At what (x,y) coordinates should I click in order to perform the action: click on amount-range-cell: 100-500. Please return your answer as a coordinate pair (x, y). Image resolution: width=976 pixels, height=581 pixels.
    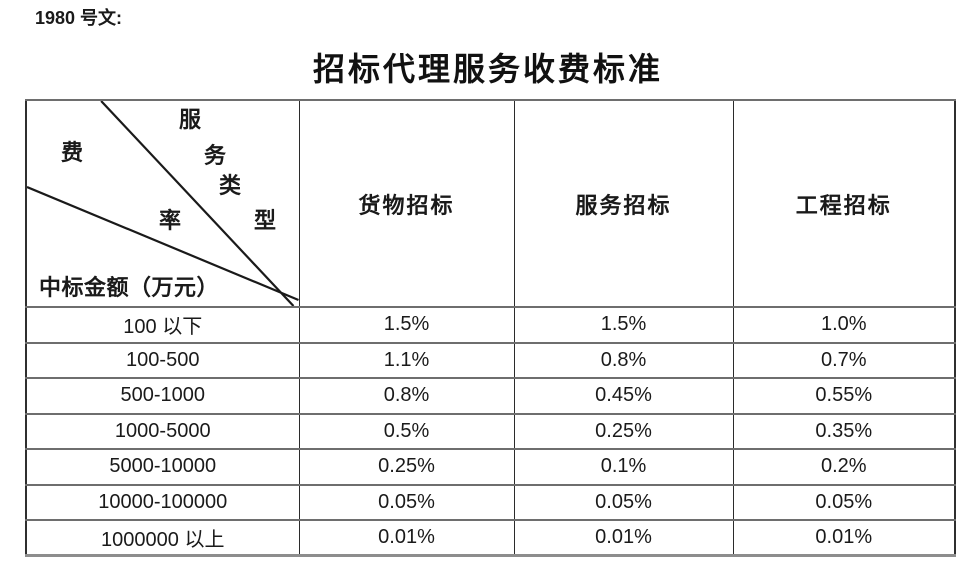
    Looking at the image, I should click on (162, 360).